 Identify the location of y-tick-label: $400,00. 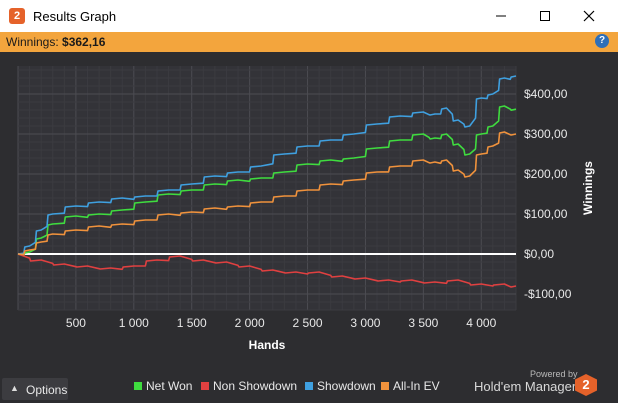
(546, 94).